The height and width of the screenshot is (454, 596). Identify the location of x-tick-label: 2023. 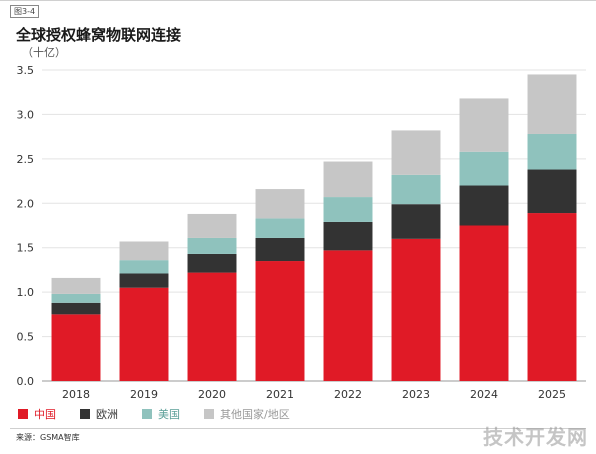
(416, 394).